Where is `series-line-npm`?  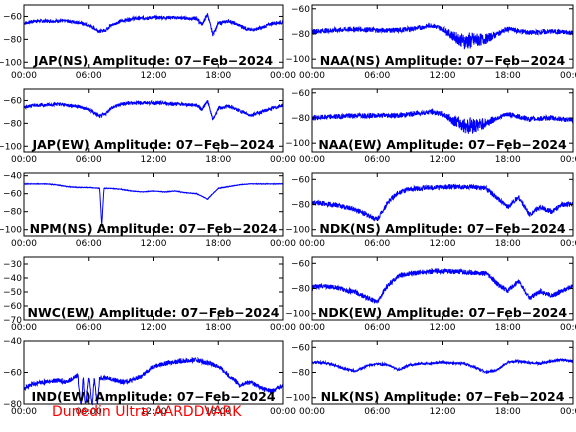
series-line-npm is located at coordinates (153, 204).